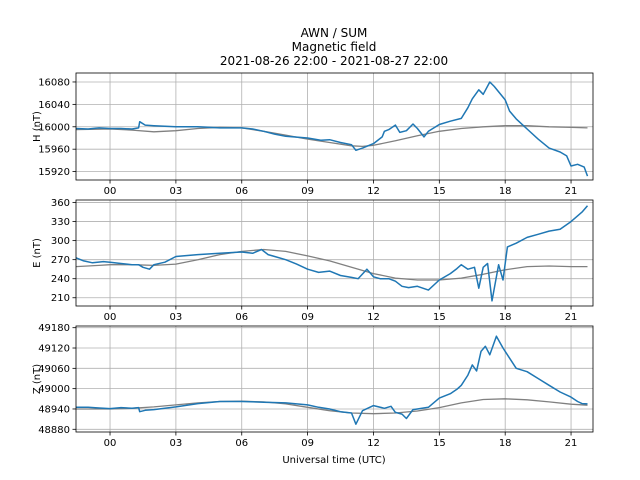  I want to click on x-tick-label-z-1: 03, so click(176, 443).